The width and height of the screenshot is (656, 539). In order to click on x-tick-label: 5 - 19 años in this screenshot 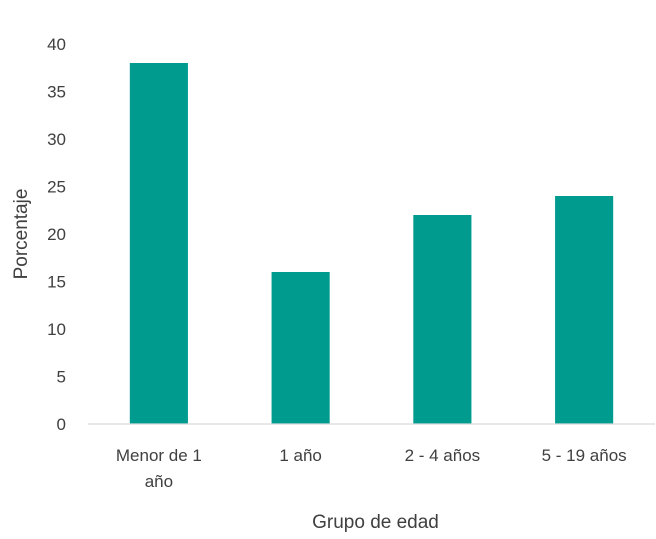, I will do `click(584, 455)`.